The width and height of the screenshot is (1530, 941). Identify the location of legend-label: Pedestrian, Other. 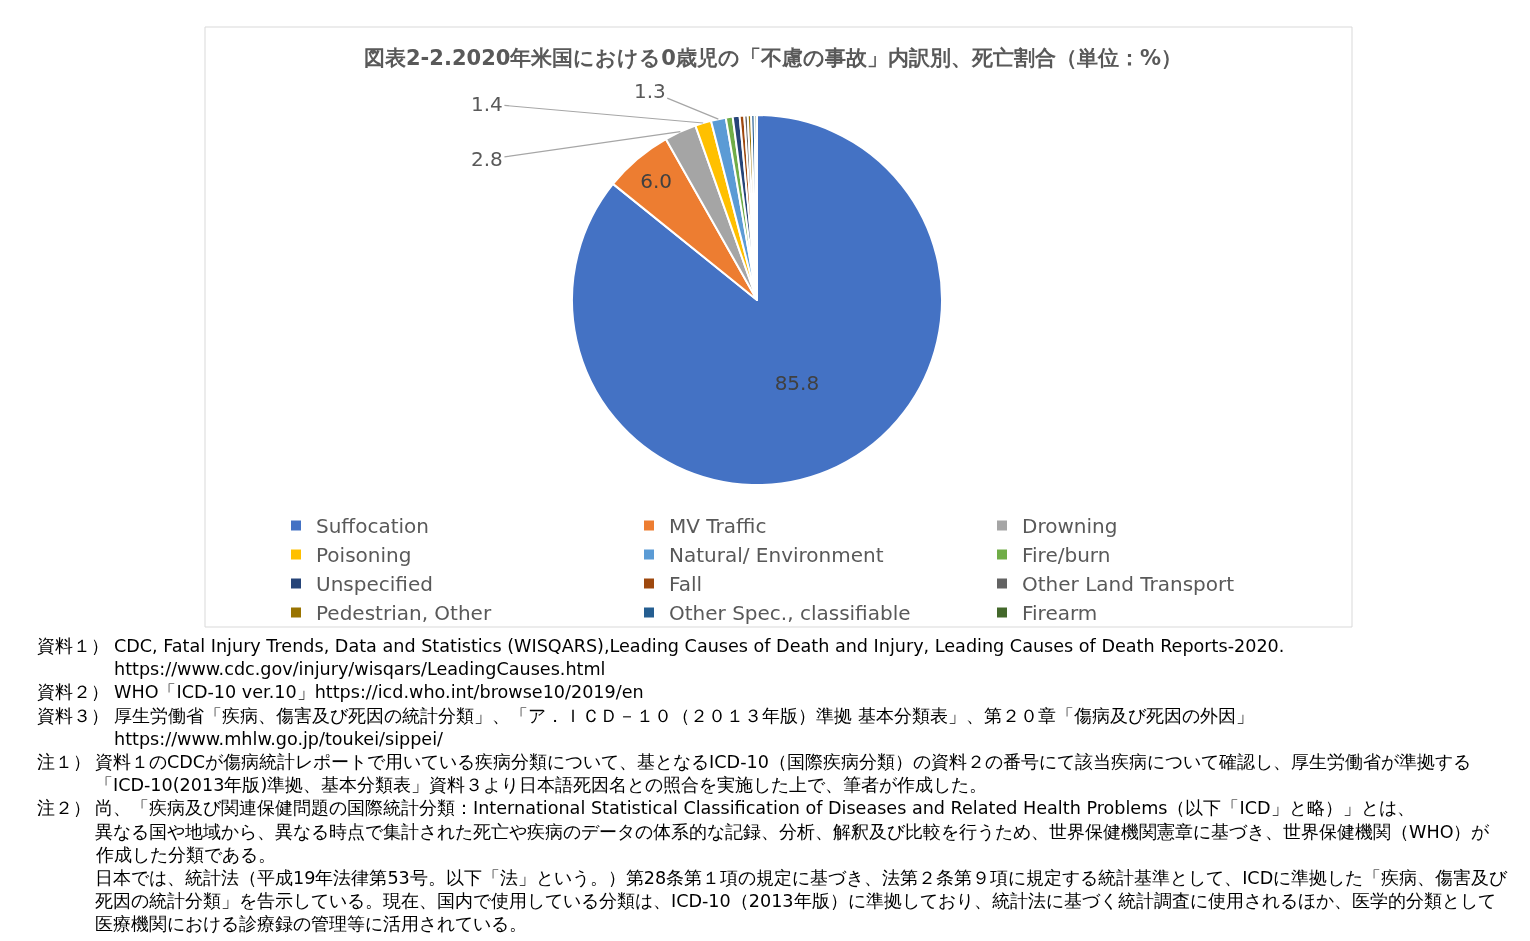
(404, 613).